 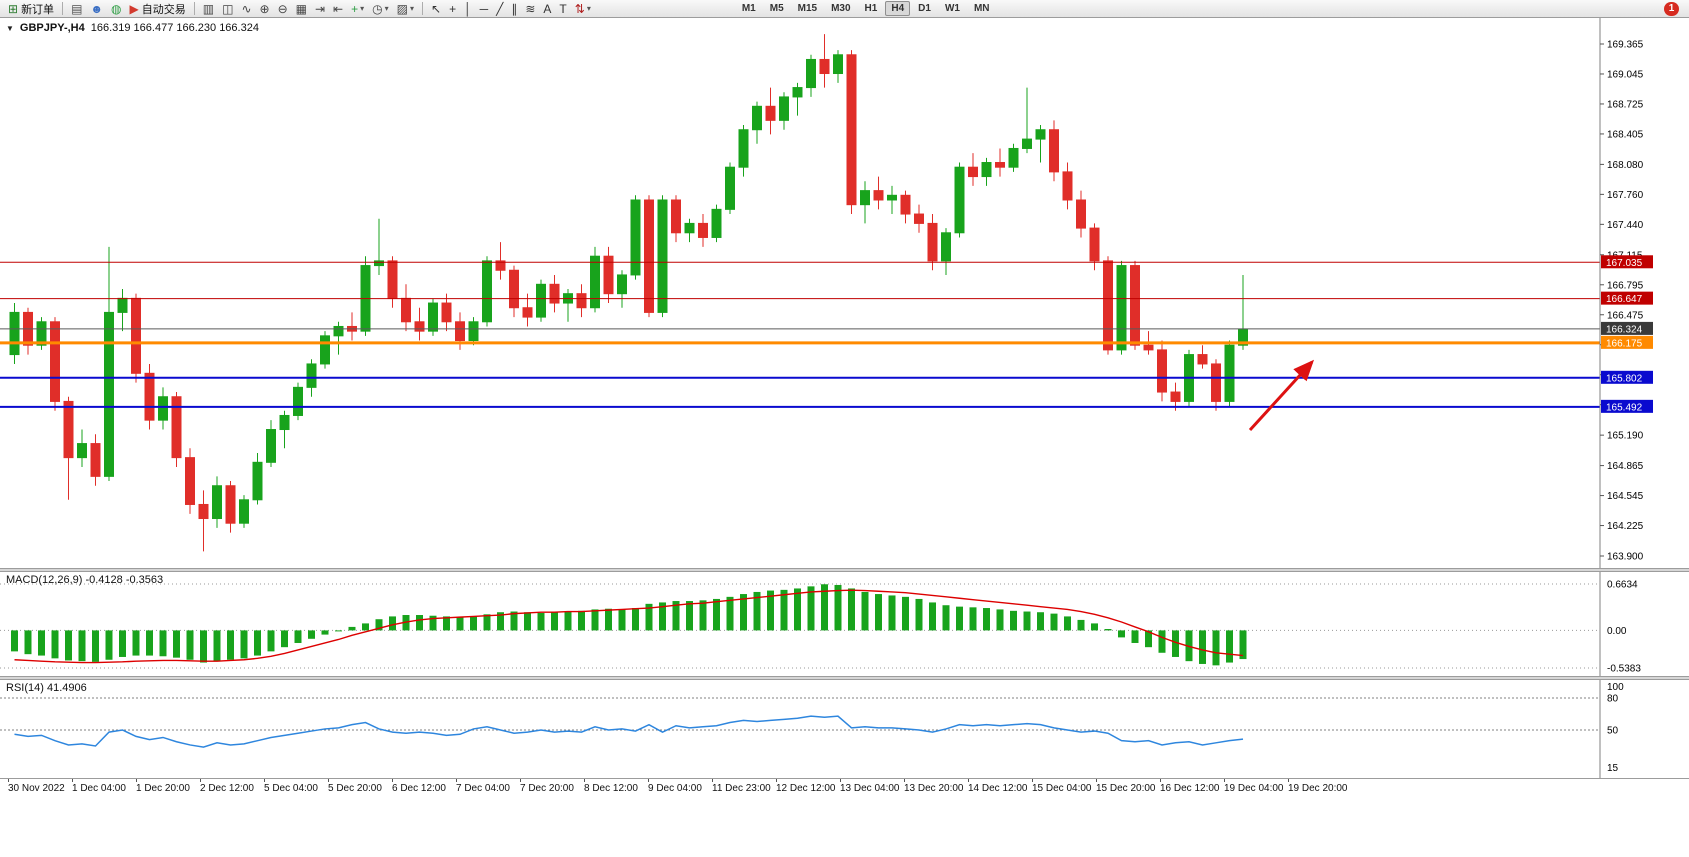 I want to click on label-icon-glyph: T, so click(x=563, y=8).